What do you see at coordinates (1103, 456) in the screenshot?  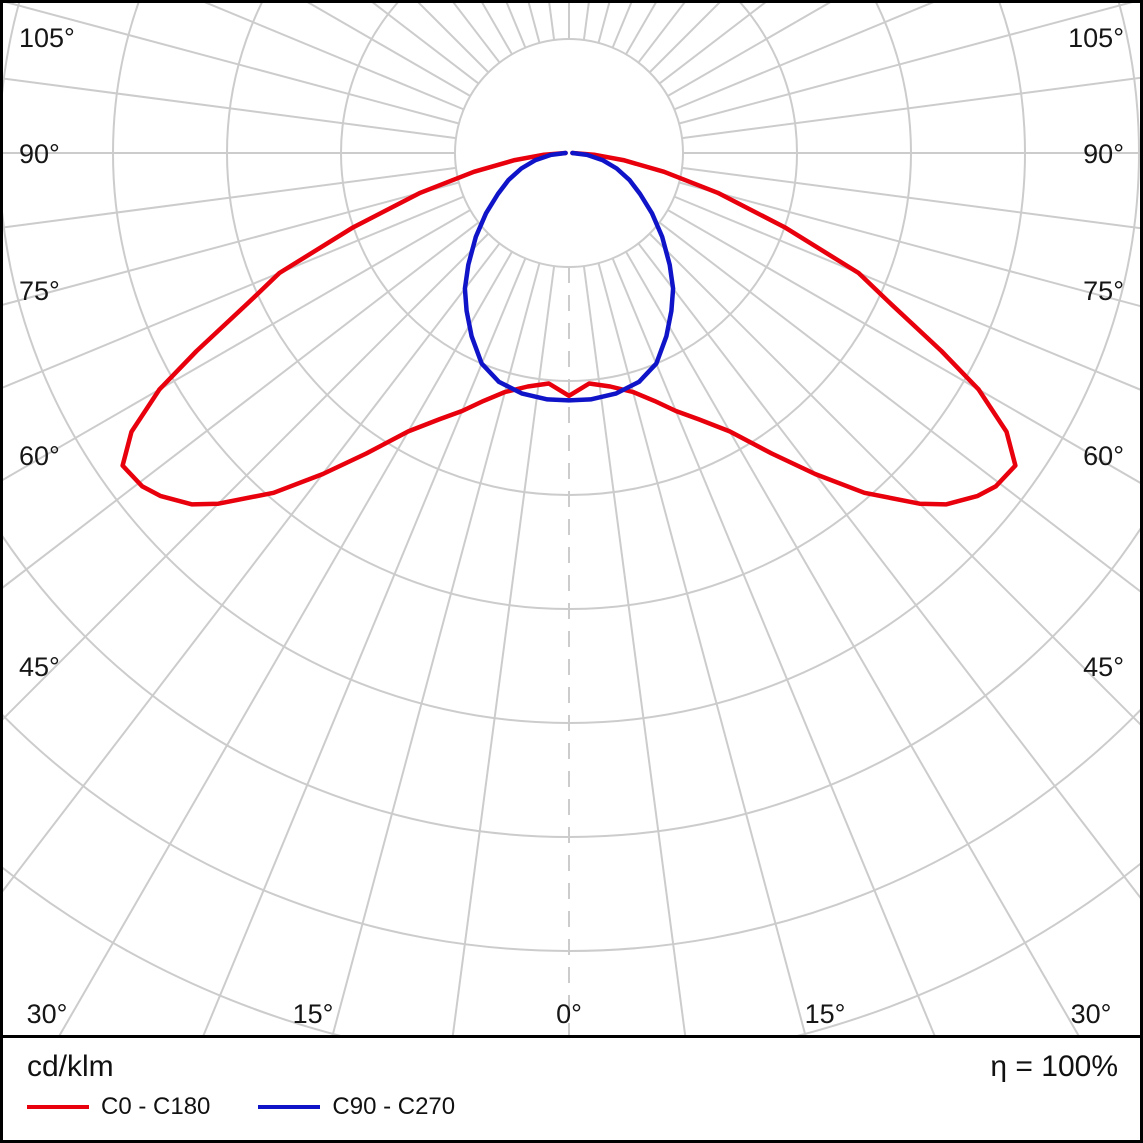 I see `angle-label-right: 60°` at bounding box center [1103, 456].